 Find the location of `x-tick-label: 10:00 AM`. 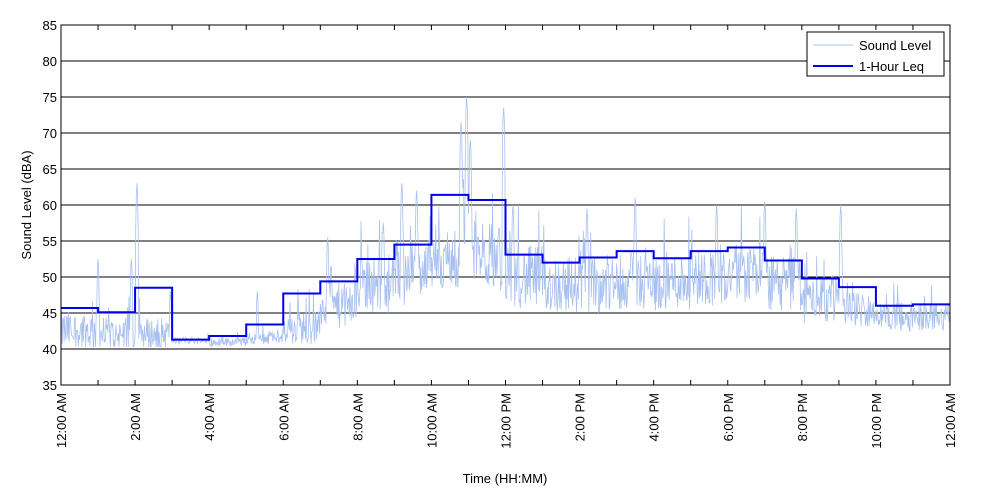

x-tick-label: 10:00 AM is located at coordinates (431, 420).